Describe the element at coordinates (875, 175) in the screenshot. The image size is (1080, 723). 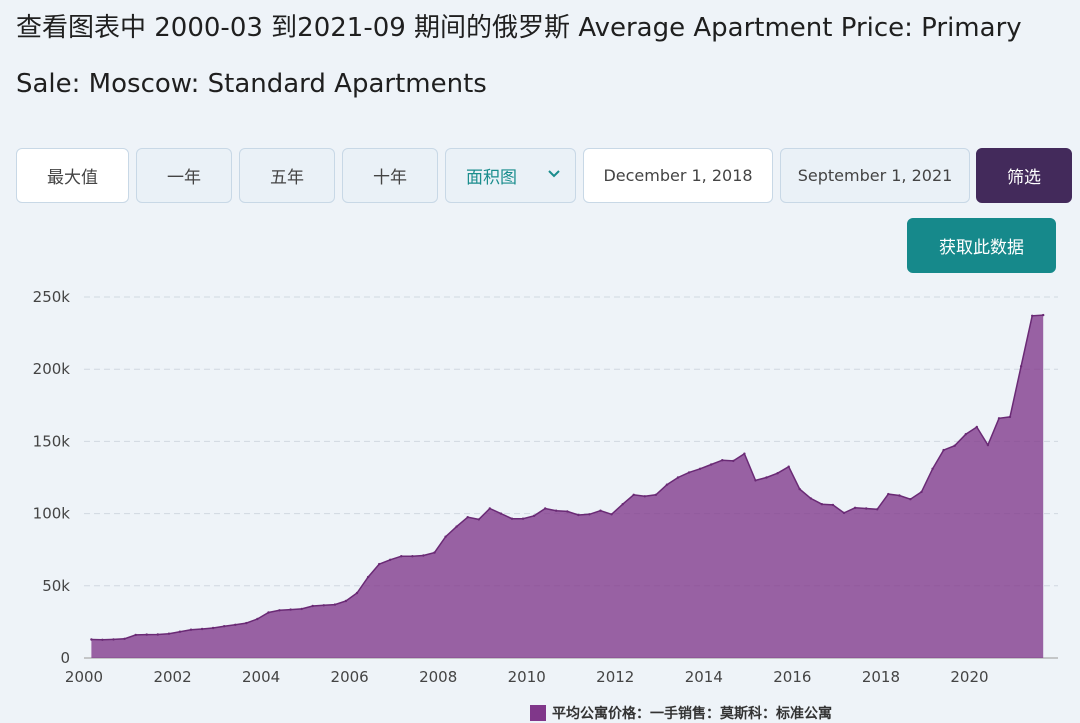
I see `end-date-input: September 1, 2021` at that location.